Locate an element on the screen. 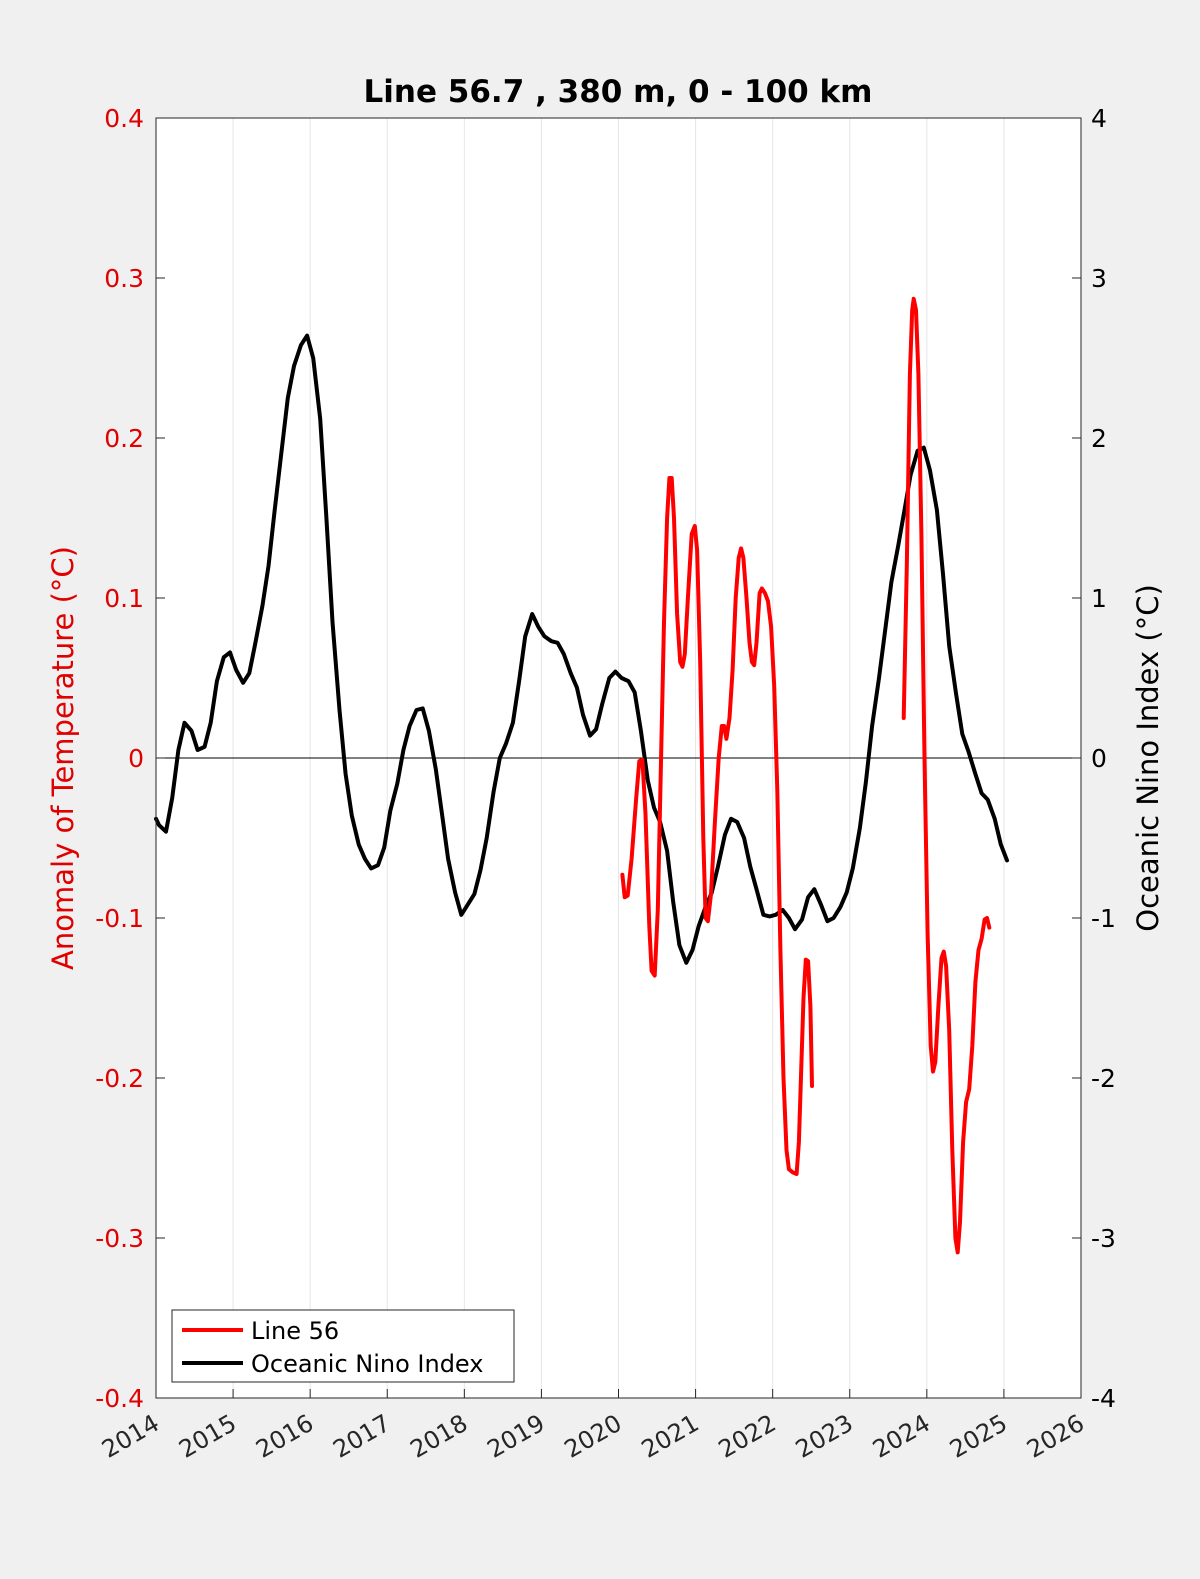 Image resolution: width=1200 pixels, height=1579 pixels. left-tick-label: -0.1 is located at coordinates (119, 918).